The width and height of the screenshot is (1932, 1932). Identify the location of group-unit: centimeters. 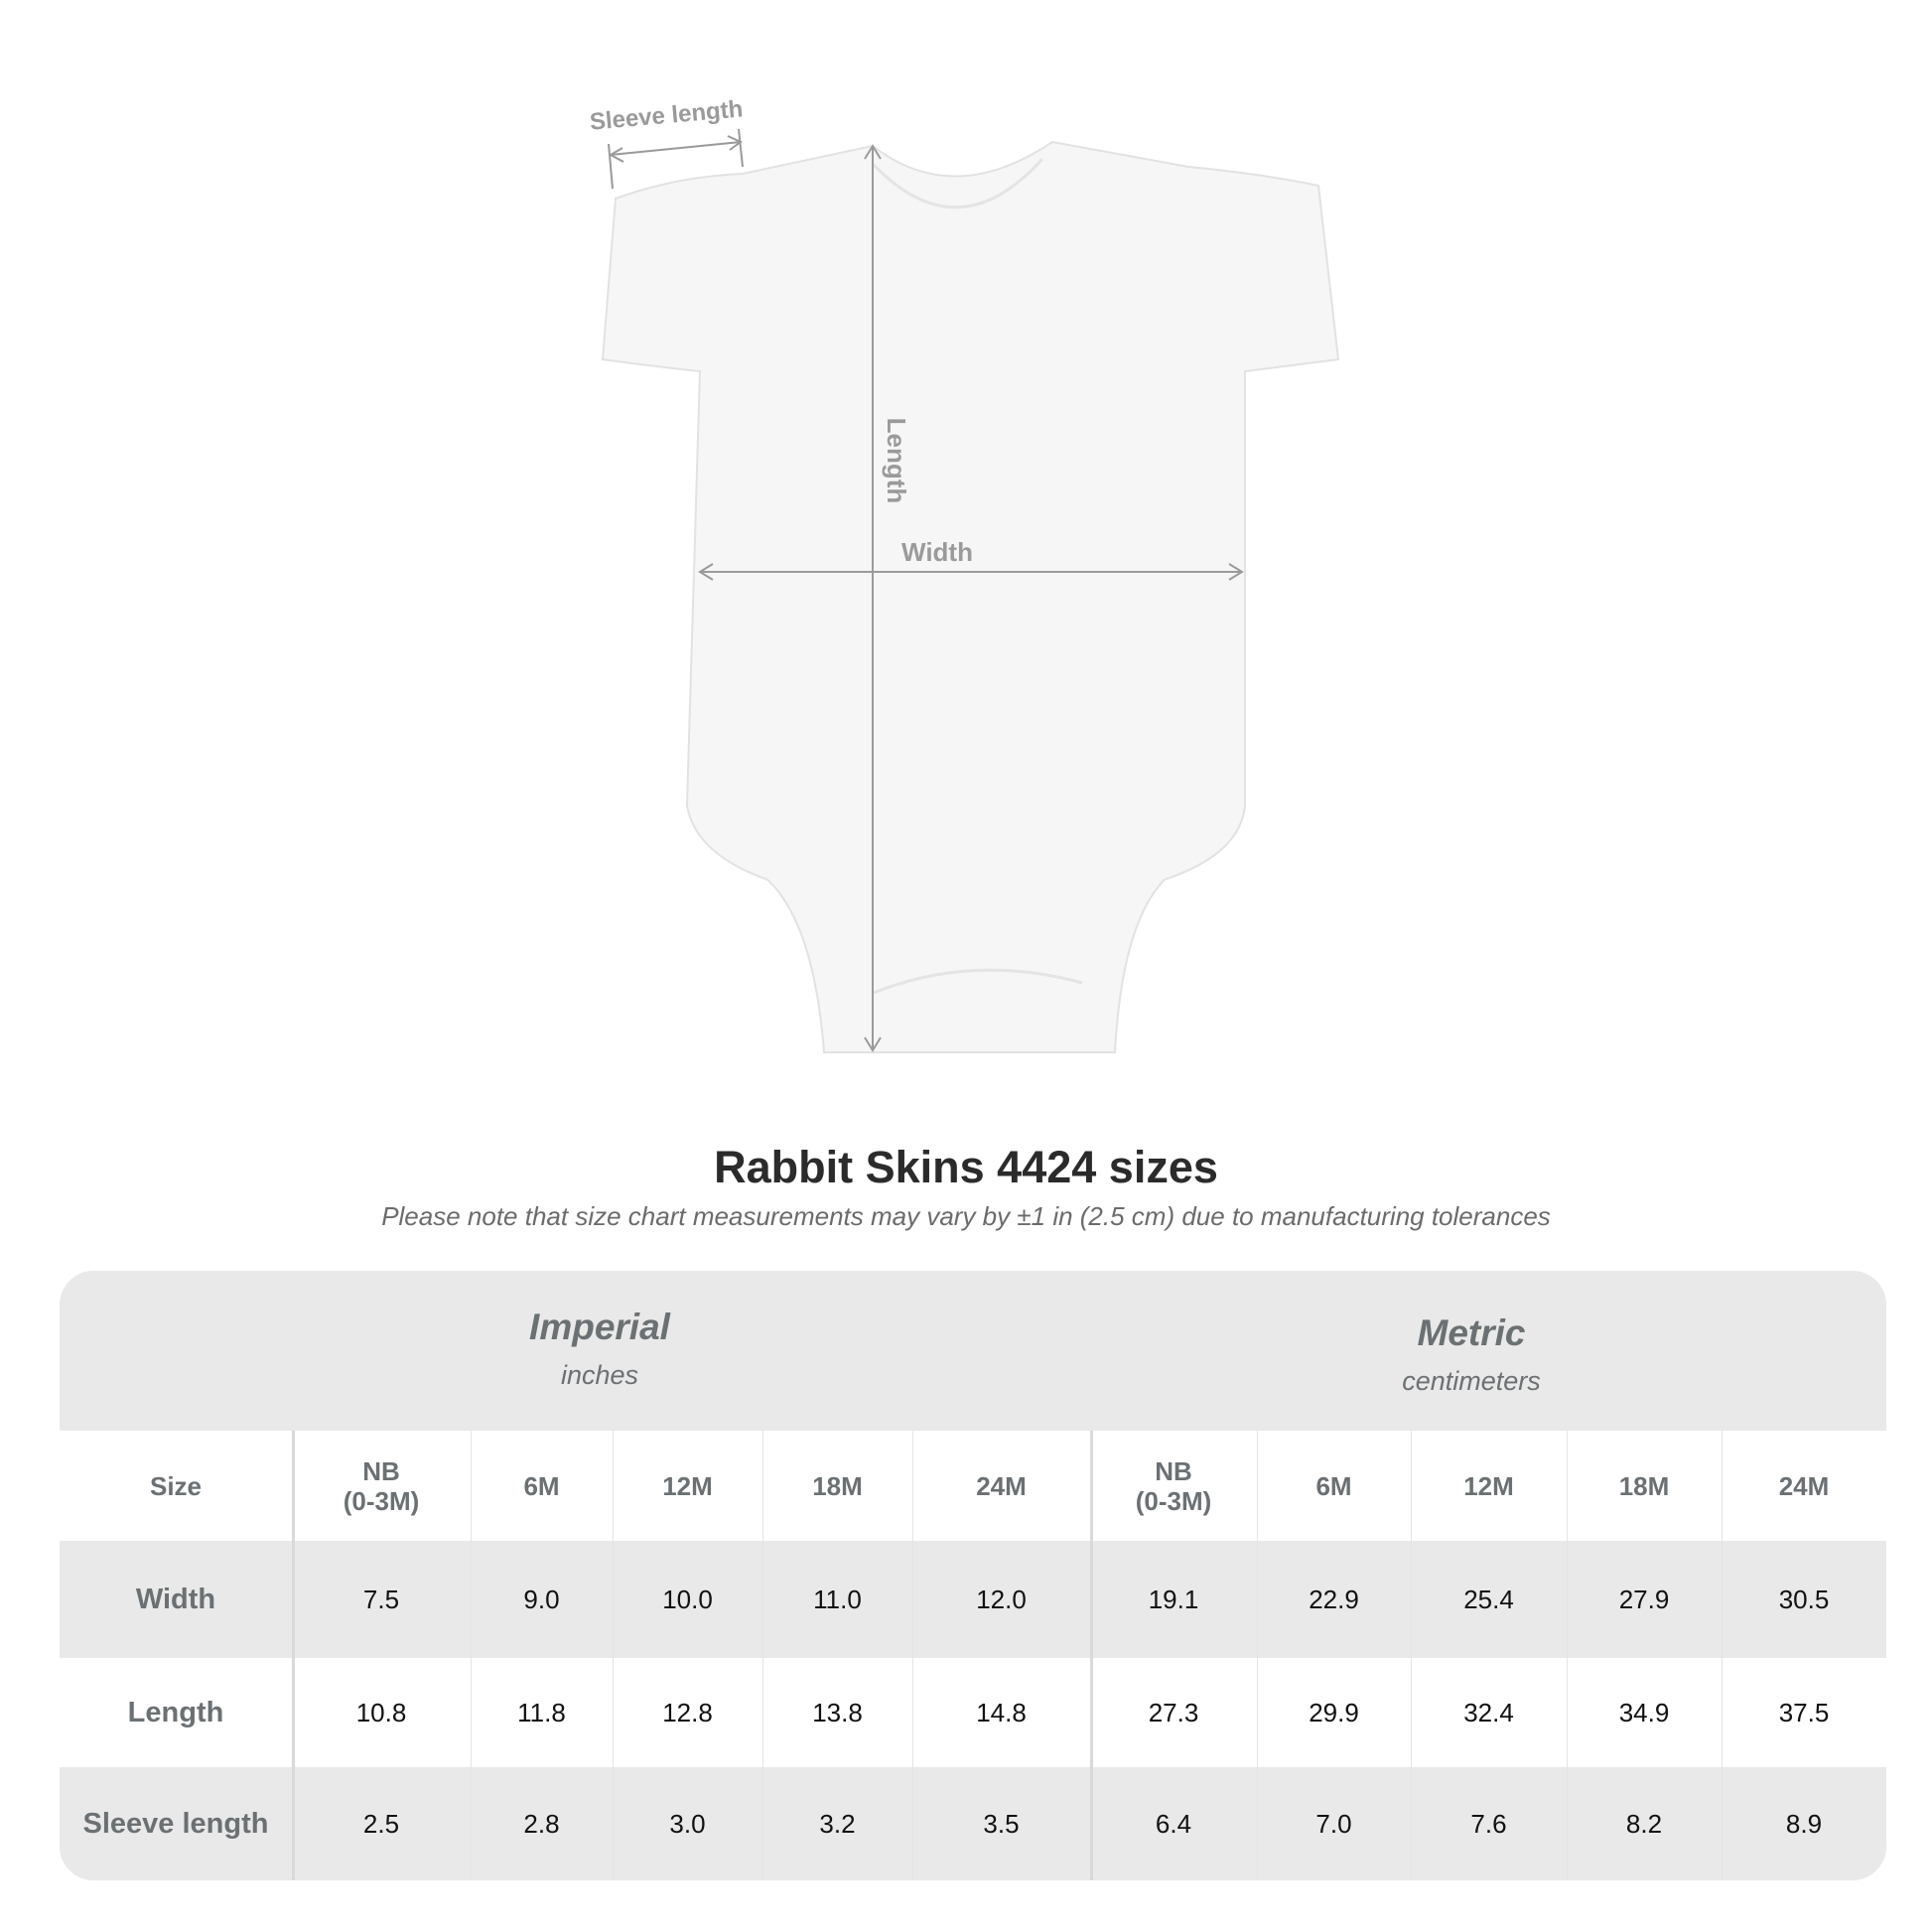
(1472, 1381).